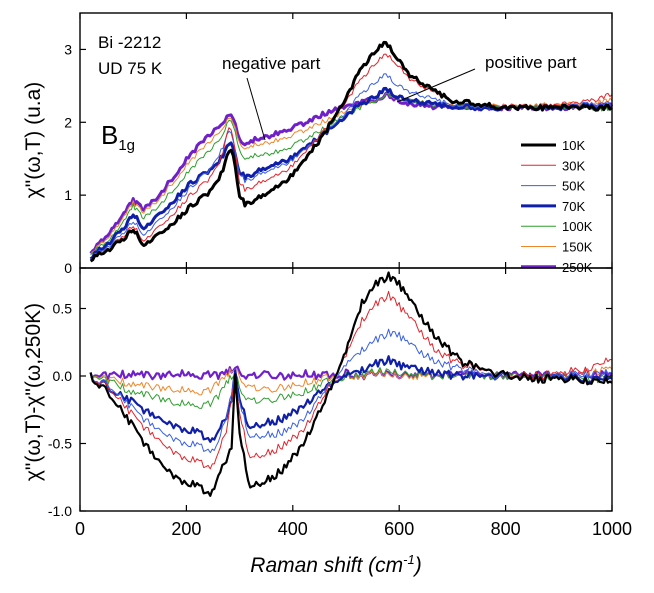 The image size is (654, 593). I want to click on legend-label-10K: 10K, so click(573, 145).